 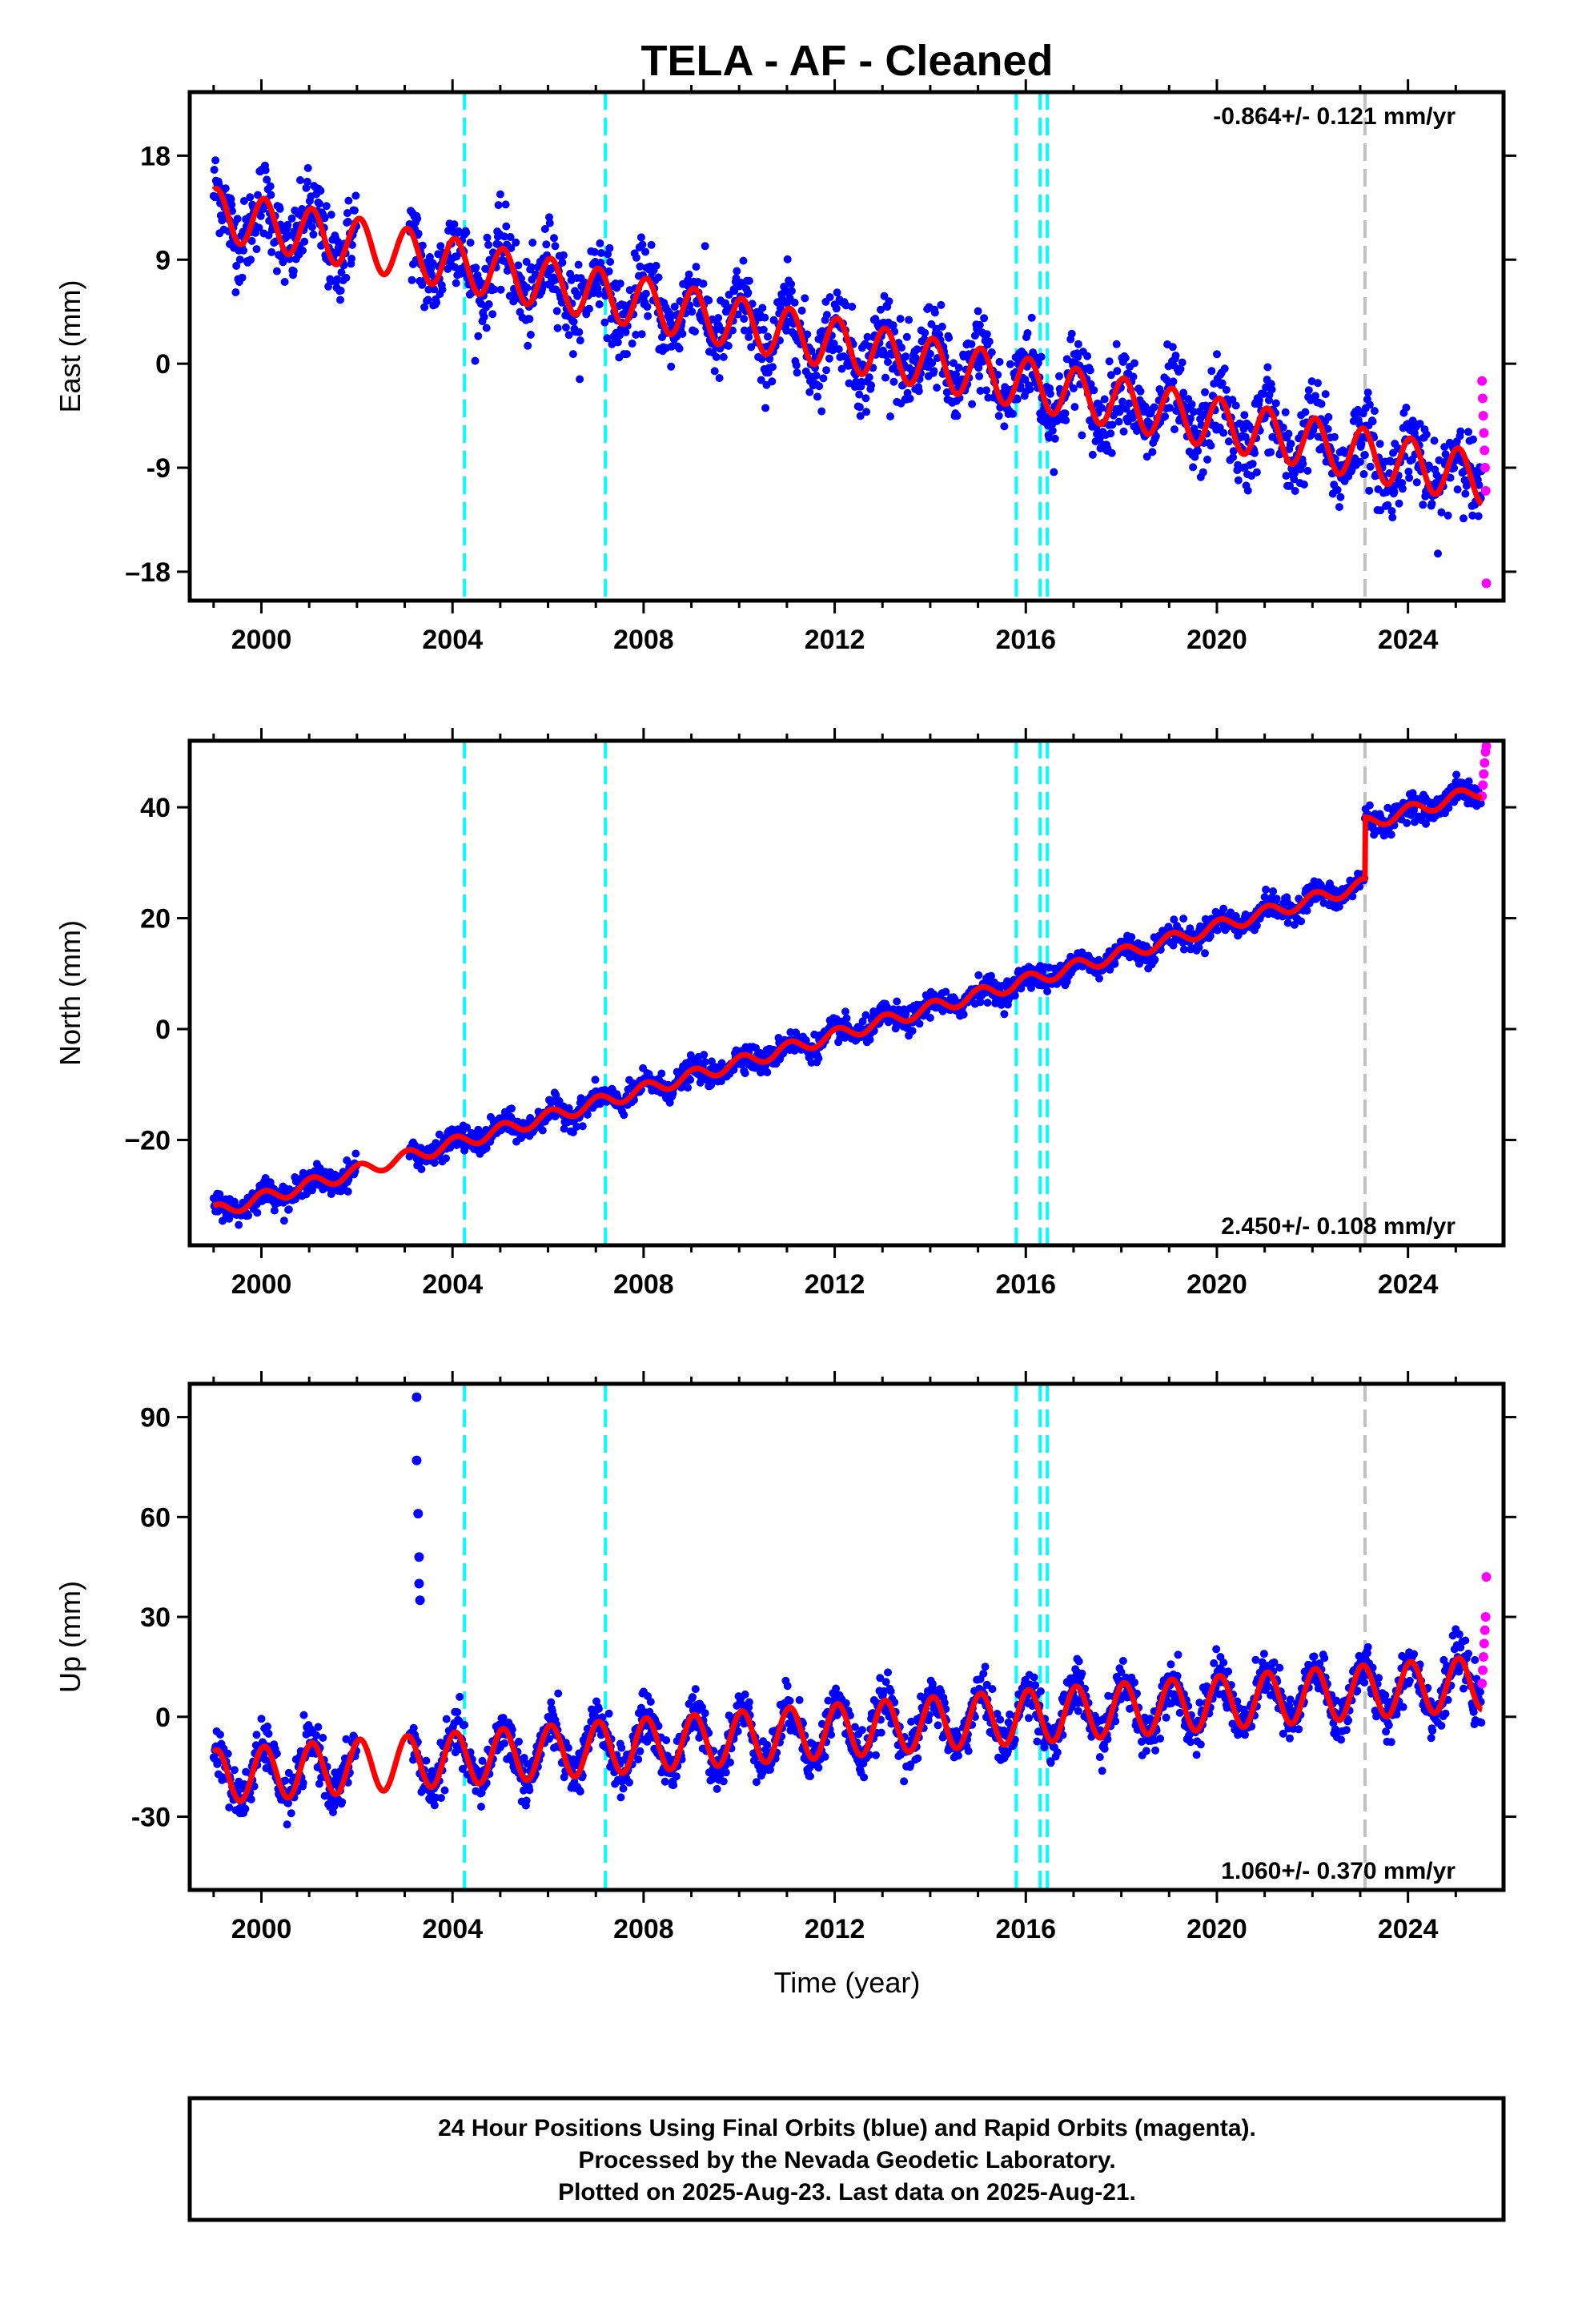 What do you see at coordinates (147, 1140) in the screenshot?
I see `y-tick-label: −20` at bounding box center [147, 1140].